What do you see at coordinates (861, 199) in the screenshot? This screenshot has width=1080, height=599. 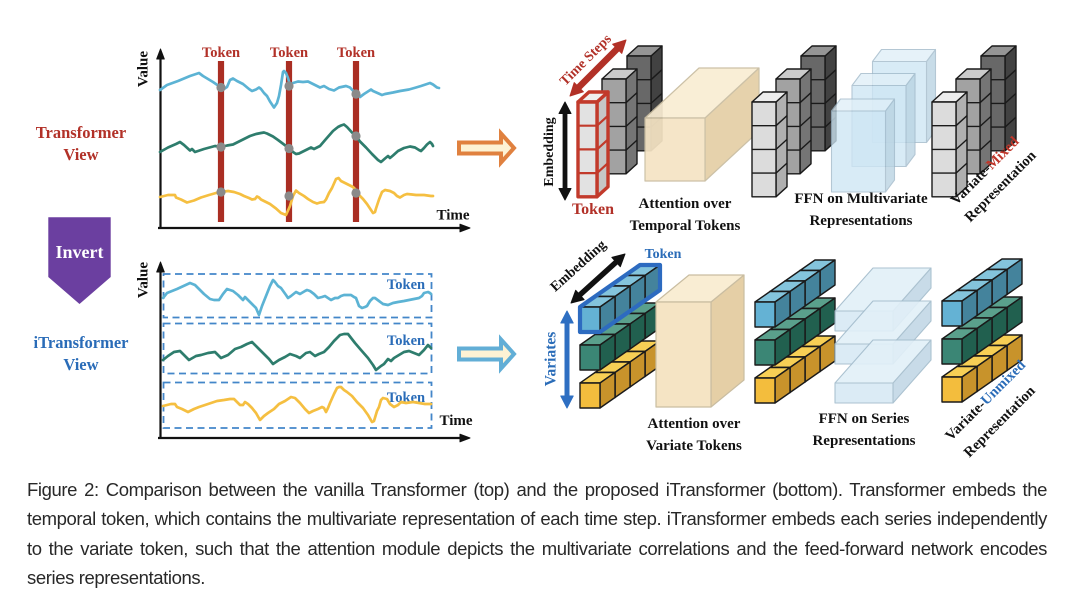 I see `svg-text: FFN on Multivariate` at bounding box center [861, 199].